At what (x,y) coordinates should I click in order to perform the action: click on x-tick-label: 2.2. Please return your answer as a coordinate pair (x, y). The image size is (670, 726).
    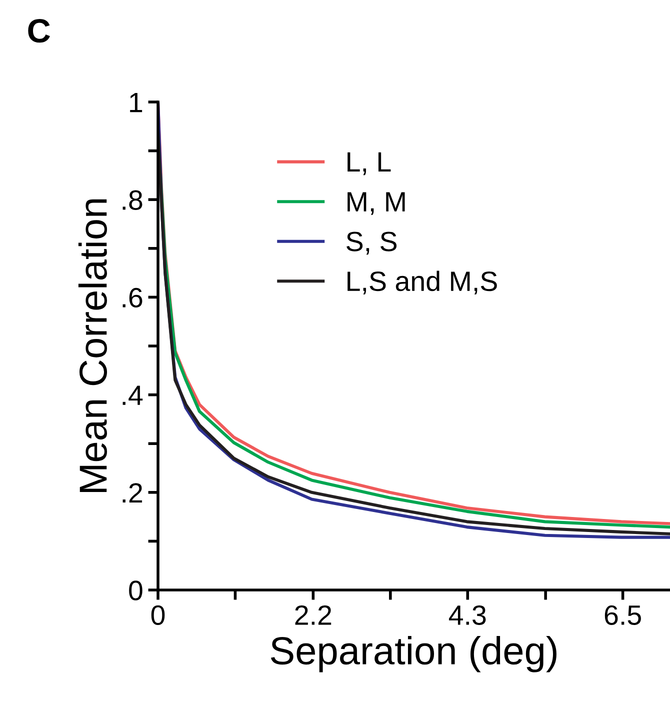
    Looking at the image, I should click on (313, 615).